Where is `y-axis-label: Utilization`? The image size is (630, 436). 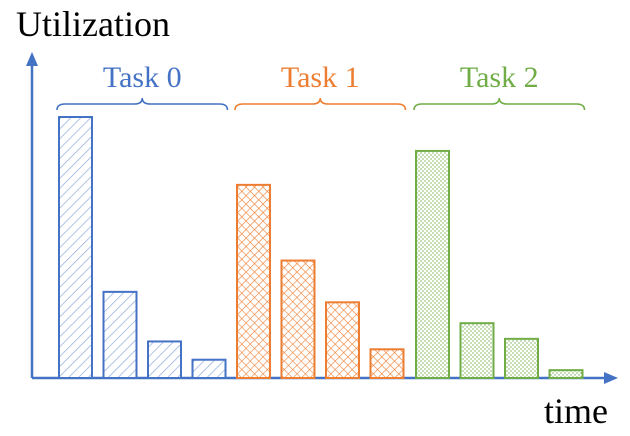 y-axis-label: Utilization is located at coordinates (93, 24).